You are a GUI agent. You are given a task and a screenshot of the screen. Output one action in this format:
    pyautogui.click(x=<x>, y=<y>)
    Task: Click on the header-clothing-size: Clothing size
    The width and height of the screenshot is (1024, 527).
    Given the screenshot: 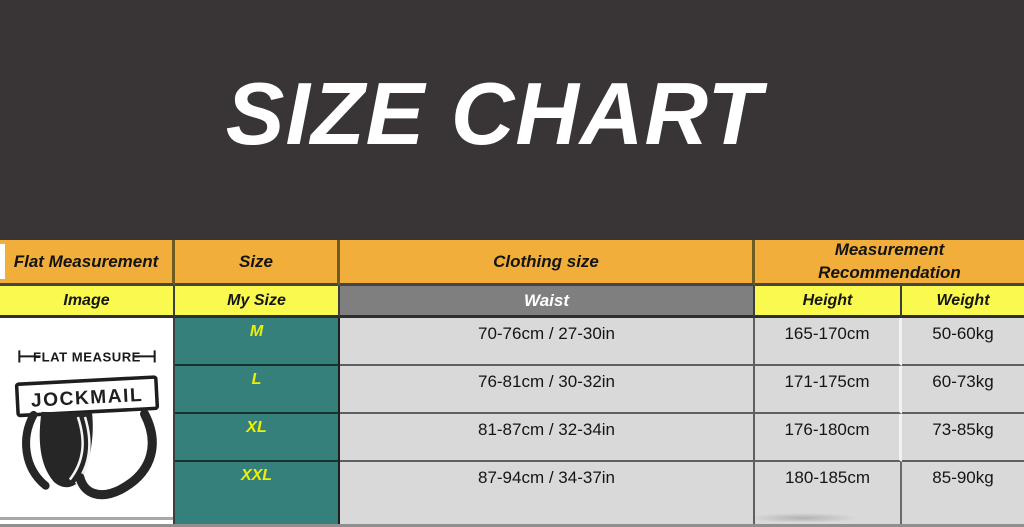 What is the action you would take?
    pyautogui.click(x=547, y=263)
    